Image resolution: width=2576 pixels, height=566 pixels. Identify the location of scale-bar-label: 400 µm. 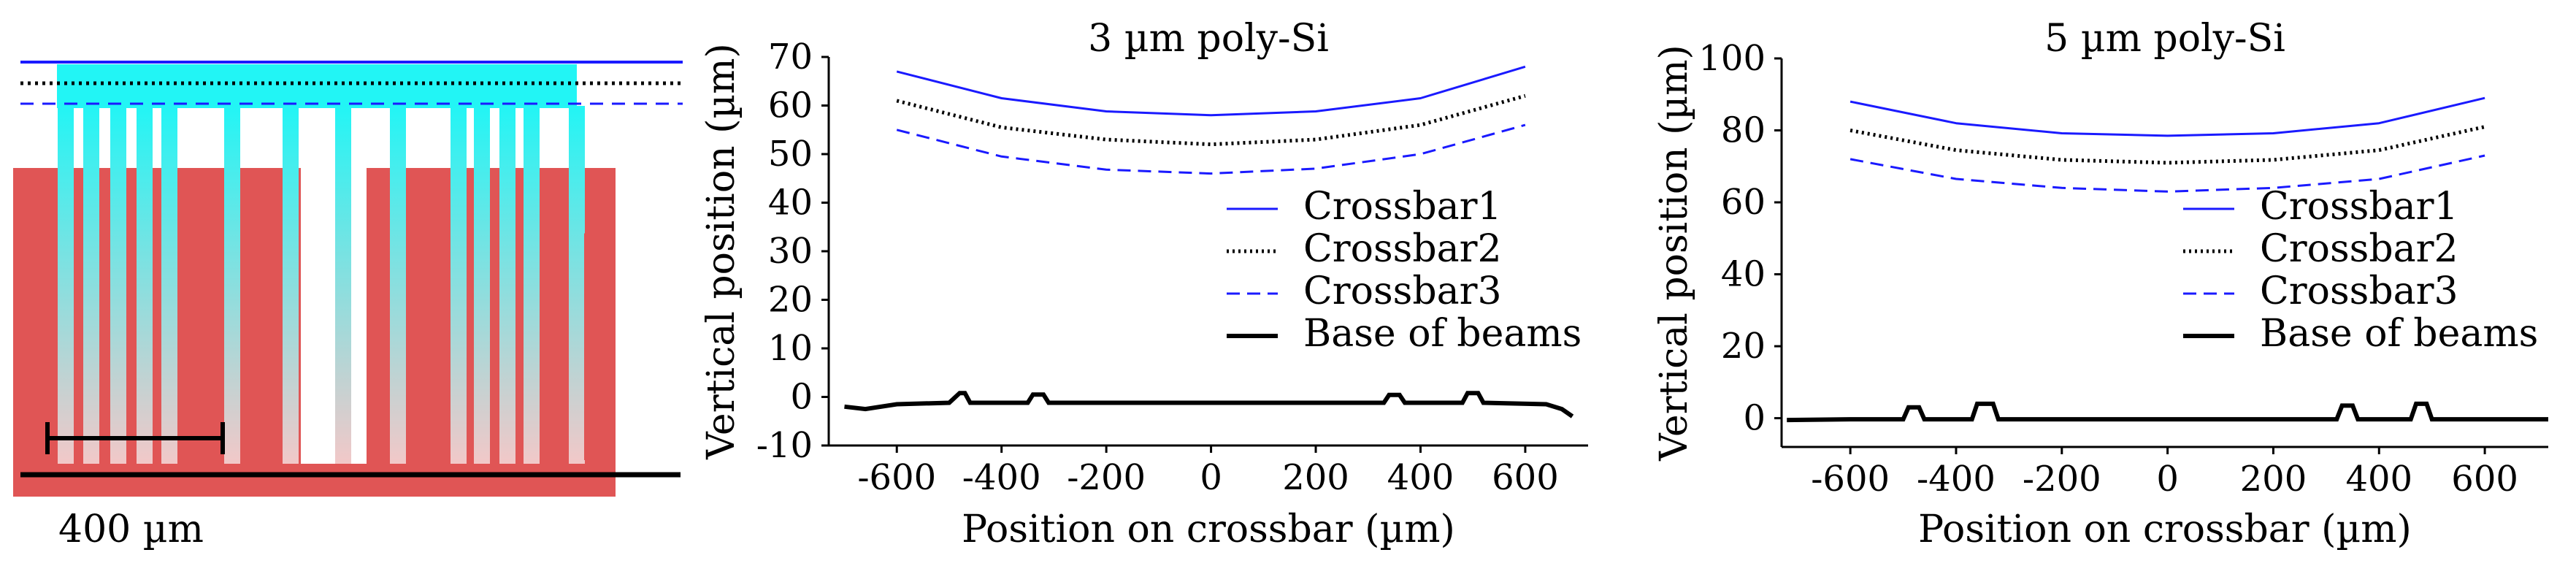
(131, 529).